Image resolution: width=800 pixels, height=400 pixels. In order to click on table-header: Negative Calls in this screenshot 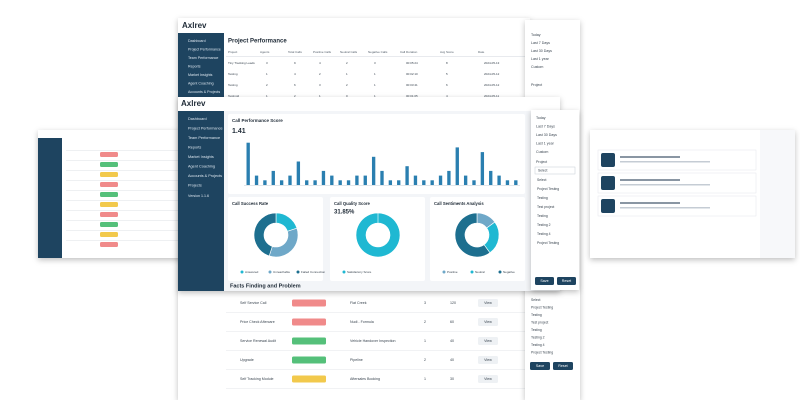, I will do `click(378, 52)`.